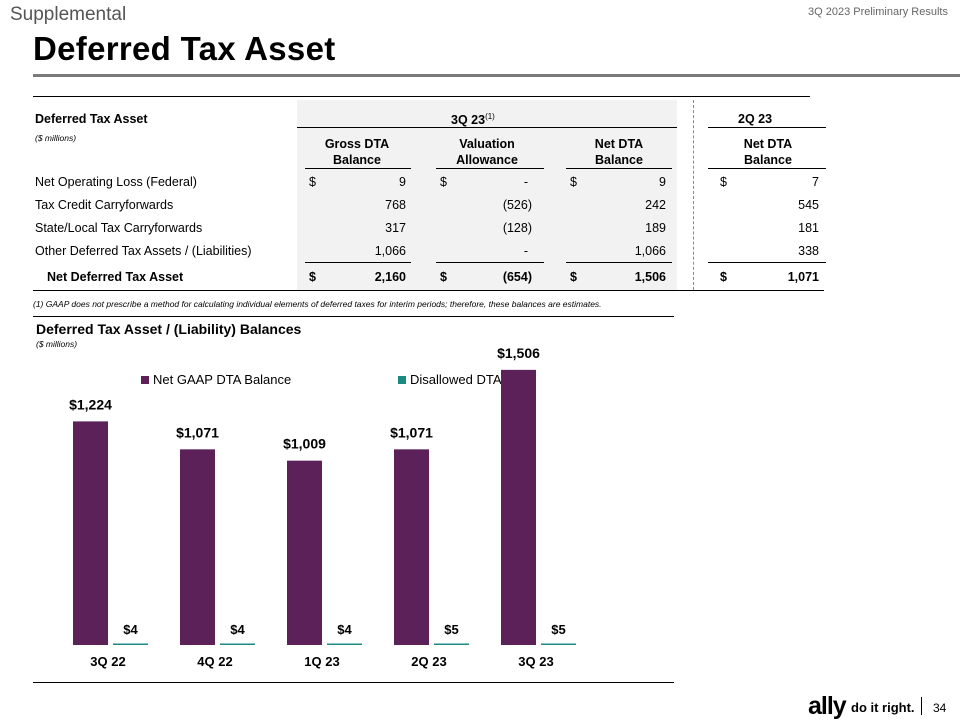 The image size is (960, 721). What do you see at coordinates (487, 144) in the screenshot?
I see `col-valuation-line1: Valuation` at bounding box center [487, 144].